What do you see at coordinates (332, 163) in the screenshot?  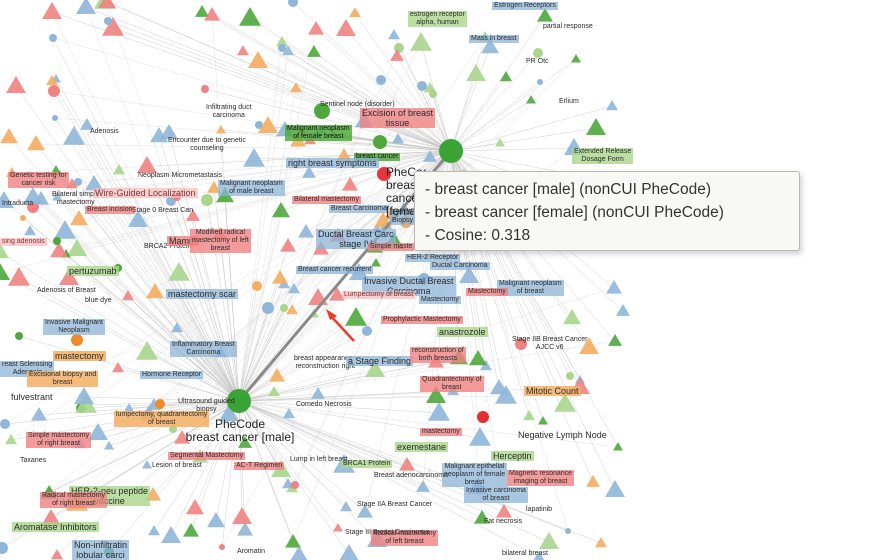 I see `label-right-breast-symptoms: right breast symptoms` at bounding box center [332, 163].